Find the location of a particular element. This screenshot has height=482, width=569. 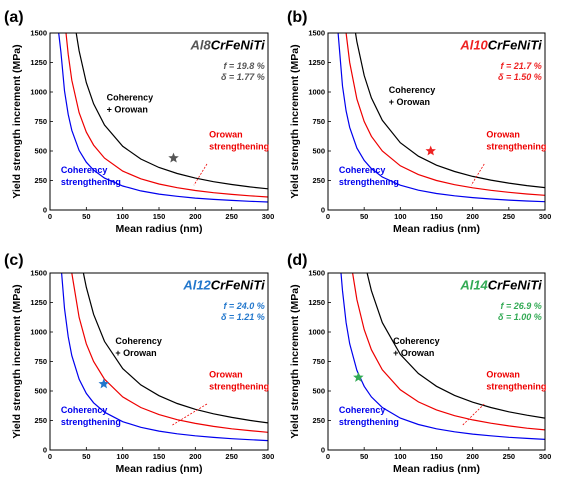

panel-letter: (a) is located at coordinates (14, 17).